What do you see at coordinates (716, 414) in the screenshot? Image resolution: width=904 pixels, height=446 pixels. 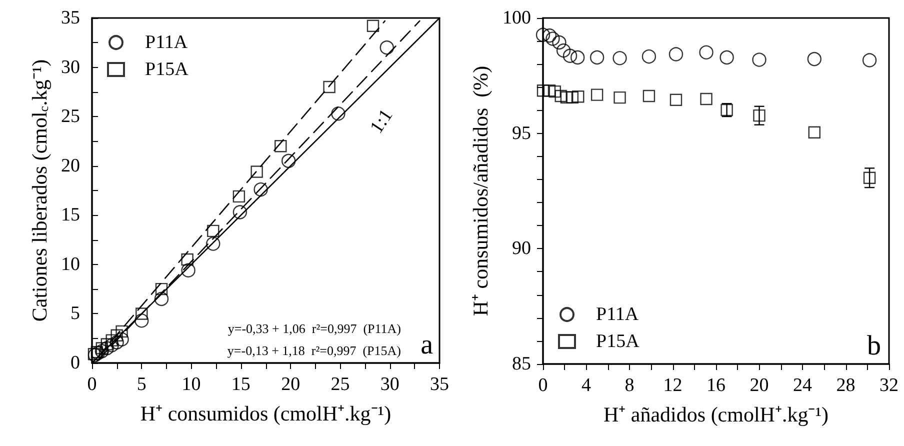 I see `x-axis-title: H⁺ añadidos (cmolH⁺.kg⁻¹)` at bounding box center [716, 414].